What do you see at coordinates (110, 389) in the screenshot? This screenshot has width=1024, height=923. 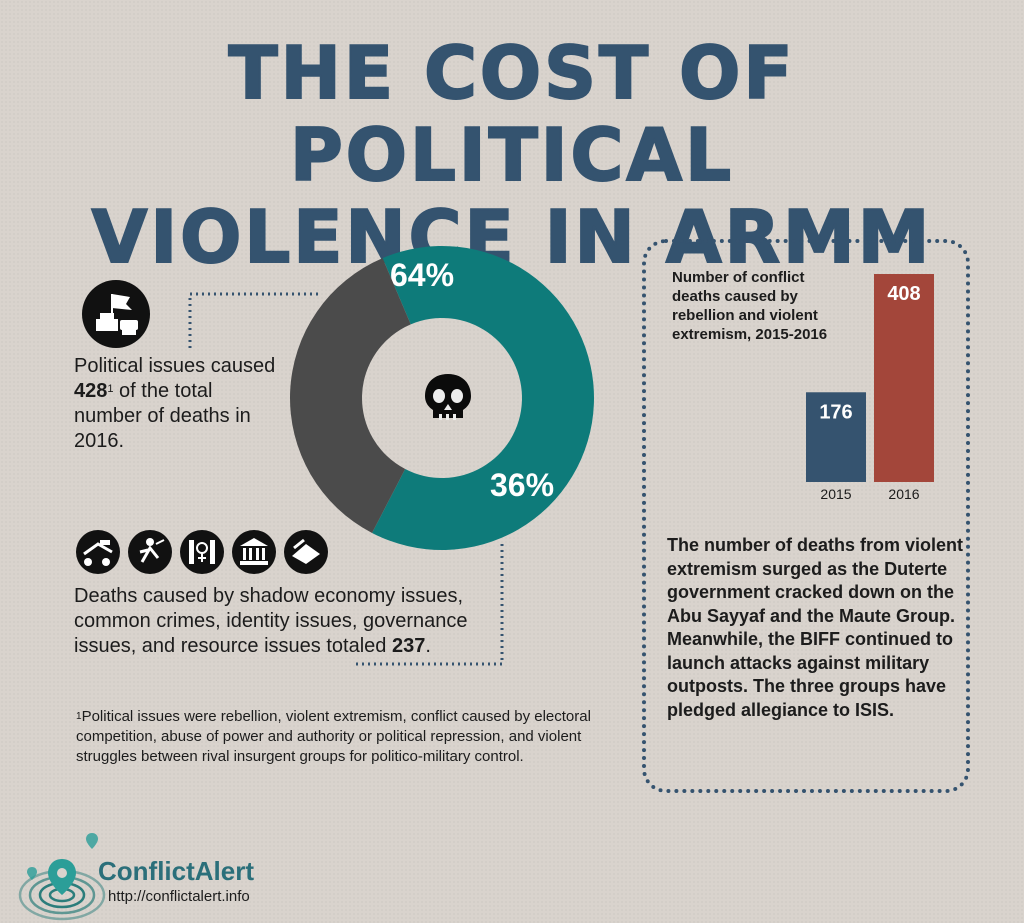 I see `political-sup: 1` at bounding box center [110, 389].